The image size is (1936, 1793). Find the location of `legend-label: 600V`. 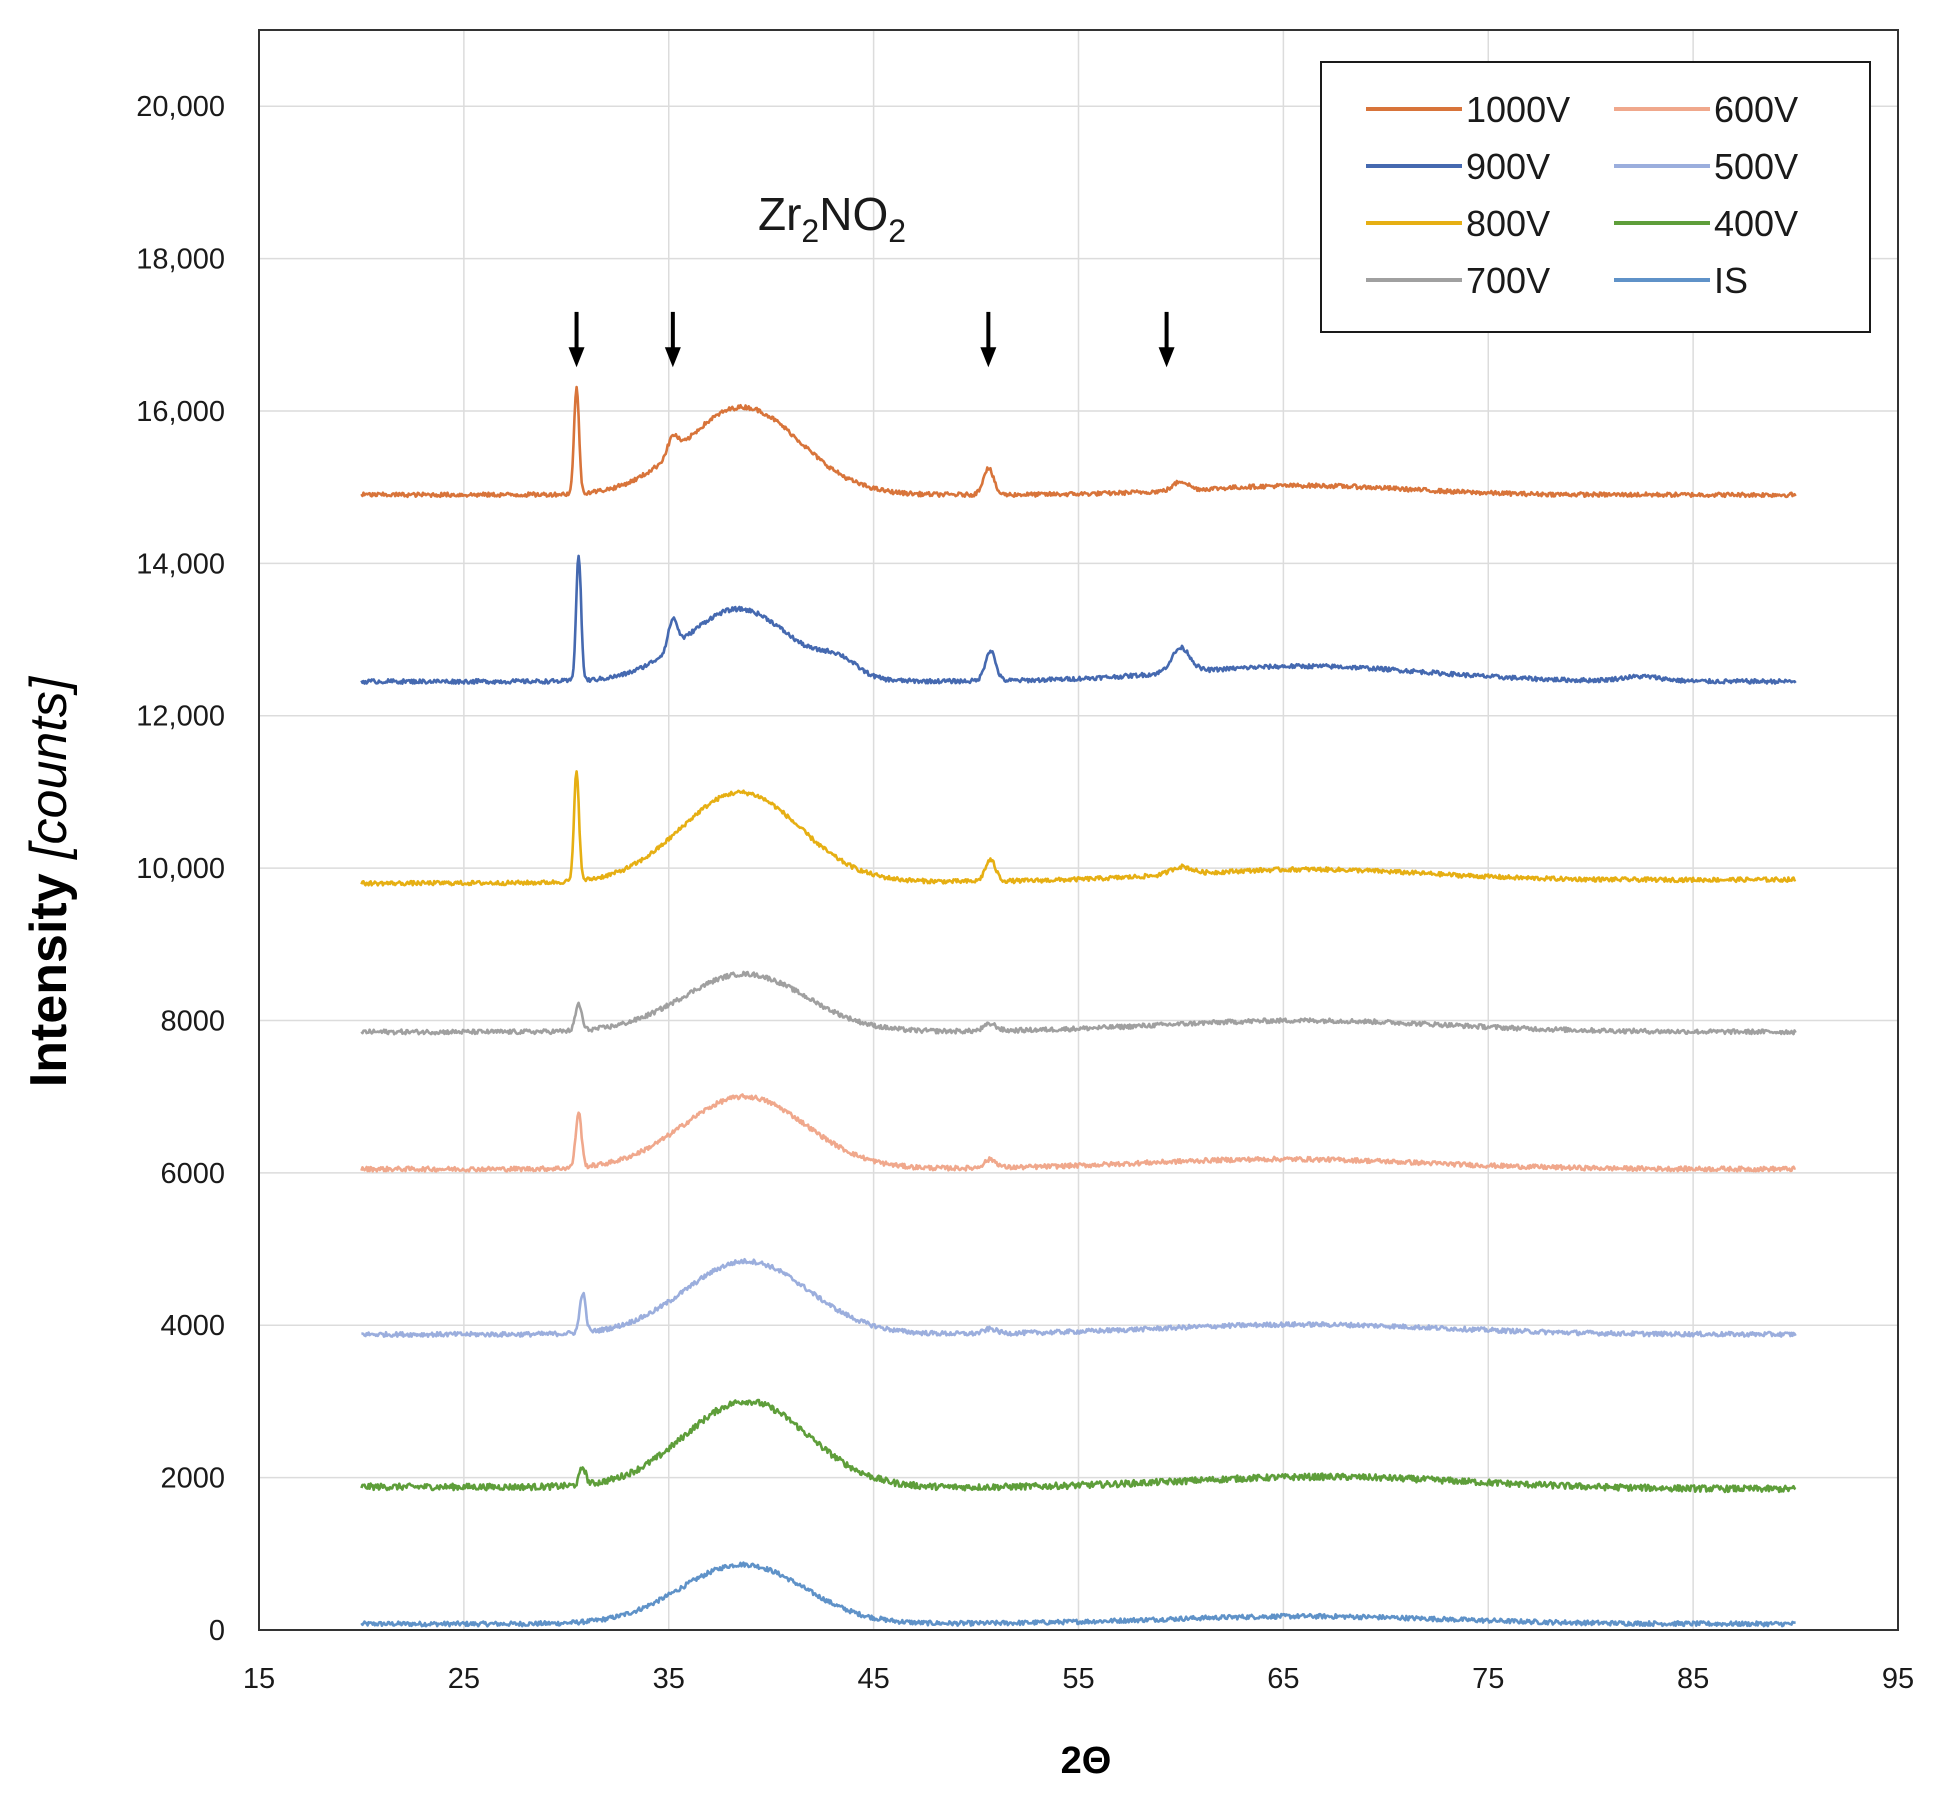

legend-label: 600V is located at coordinates (1756, 109).